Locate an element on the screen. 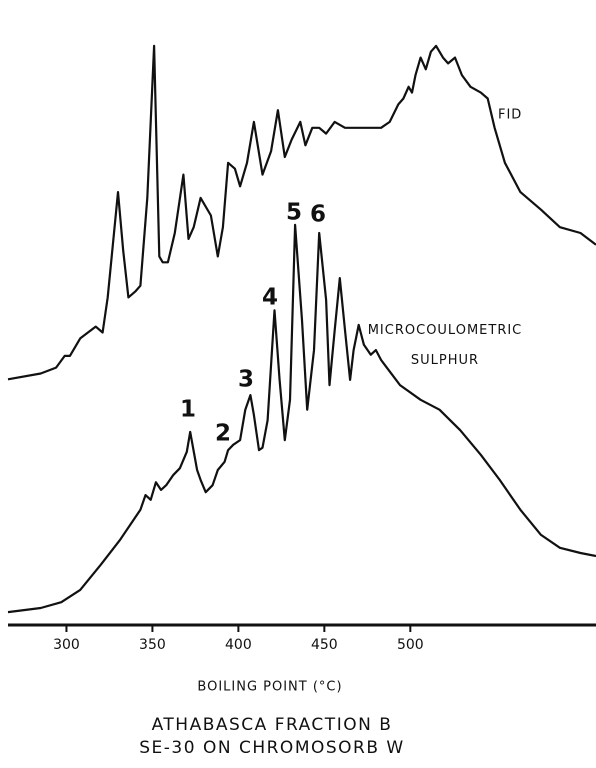 The image size is (596, 768). x-tick-label: 500 is located at coordinates (410, 645).